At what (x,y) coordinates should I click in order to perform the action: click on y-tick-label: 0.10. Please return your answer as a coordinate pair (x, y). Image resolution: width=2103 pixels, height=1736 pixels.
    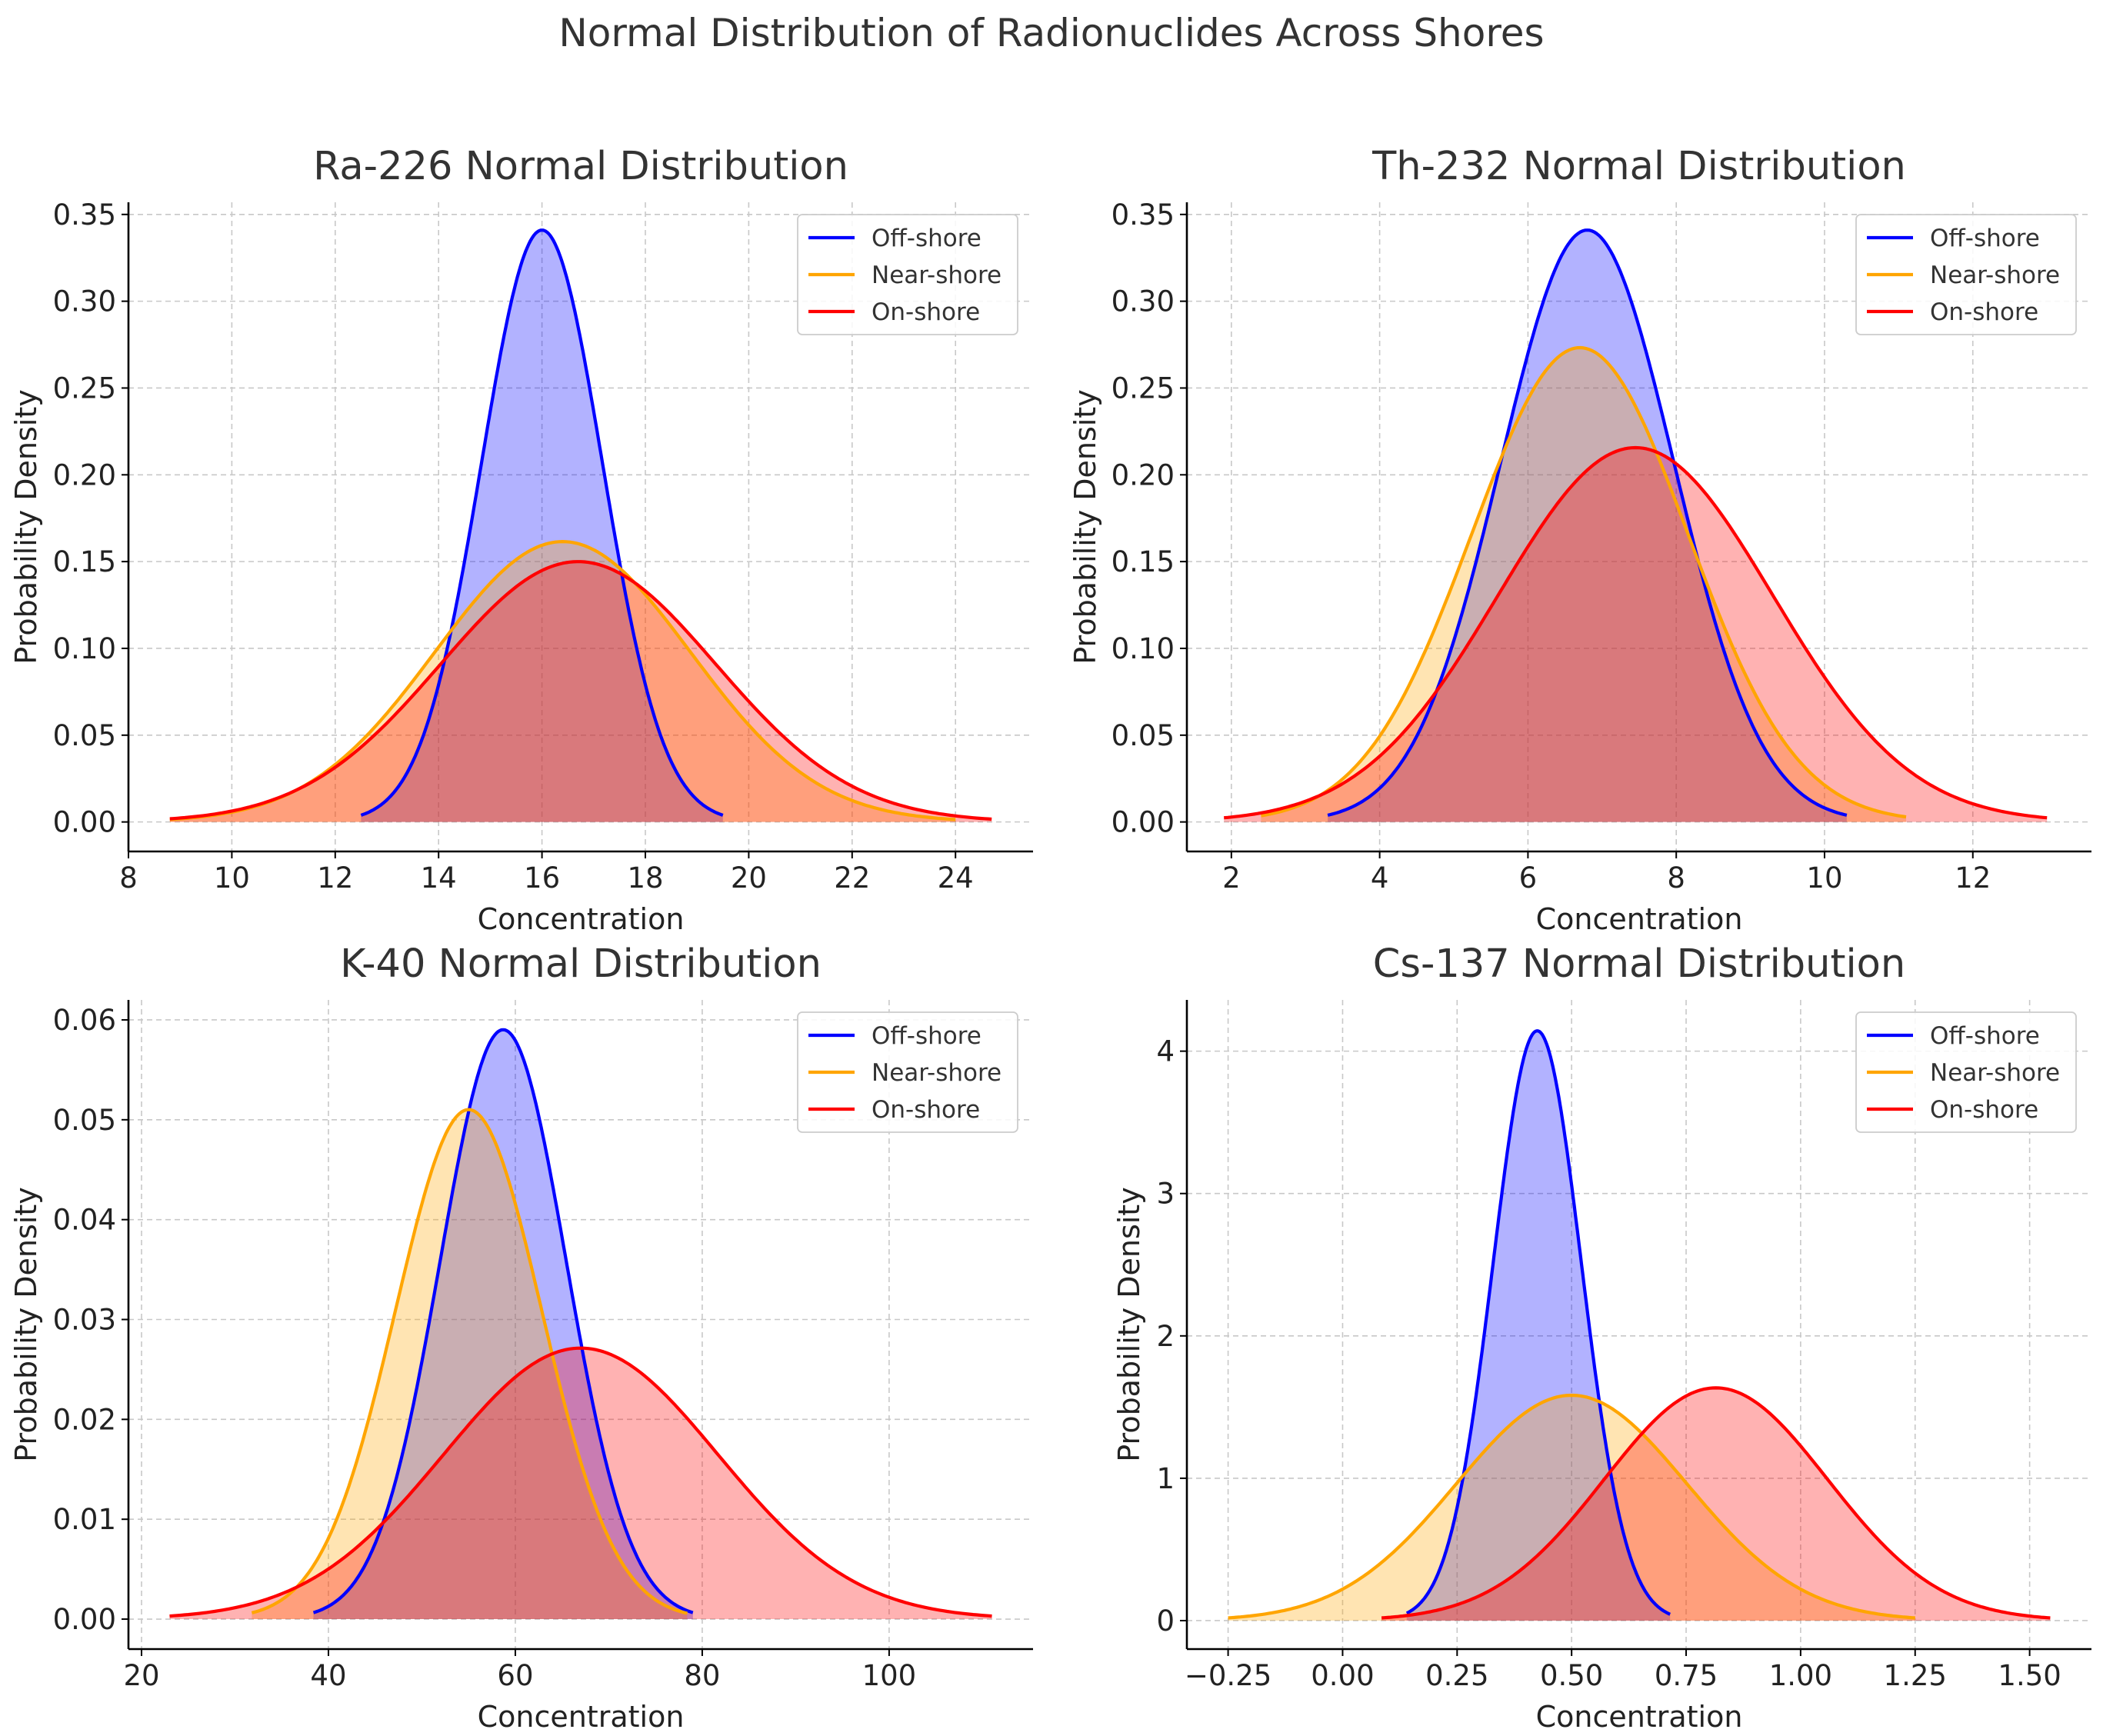
    Looking at the image, I should click on (1143, 648).